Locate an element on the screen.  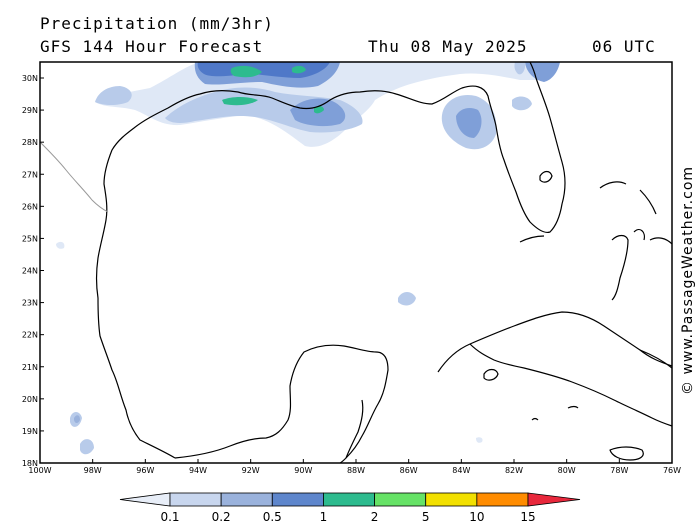
colorbar-label: 0.1 is located at coordinates (169, 517).